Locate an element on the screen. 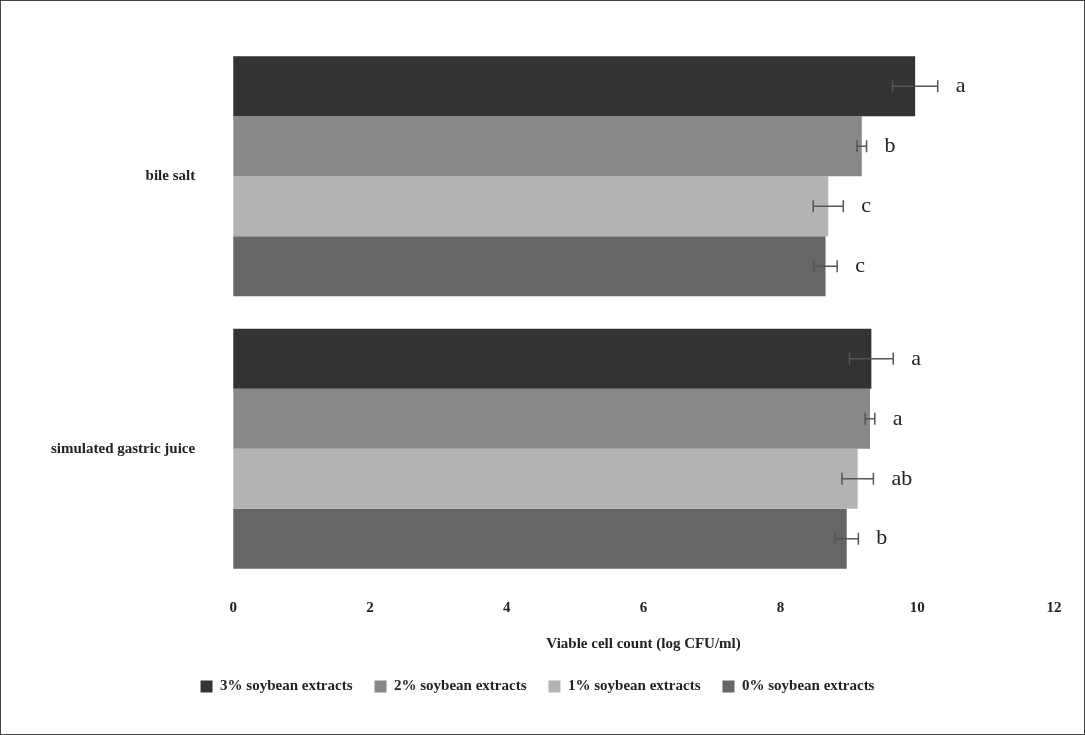 The width and height of the screenshot is (1085, 735). y-tick-label: bile salt is located at coordinates (170, 175).